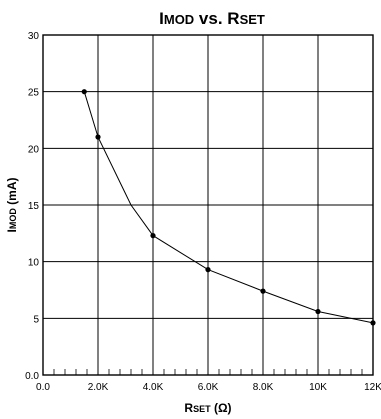 The height and width of the screenshot is (419, 381). I want to click on y-tick-labels: 0.0 5 10 15 20 25 30, so click(32, 206).